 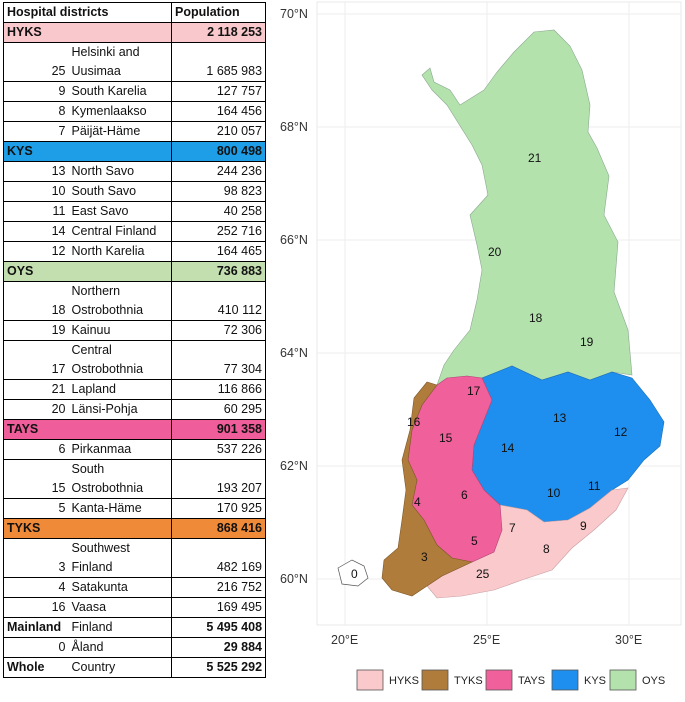 I want to click on district-population: 164 456, so click(x=219, y=111).